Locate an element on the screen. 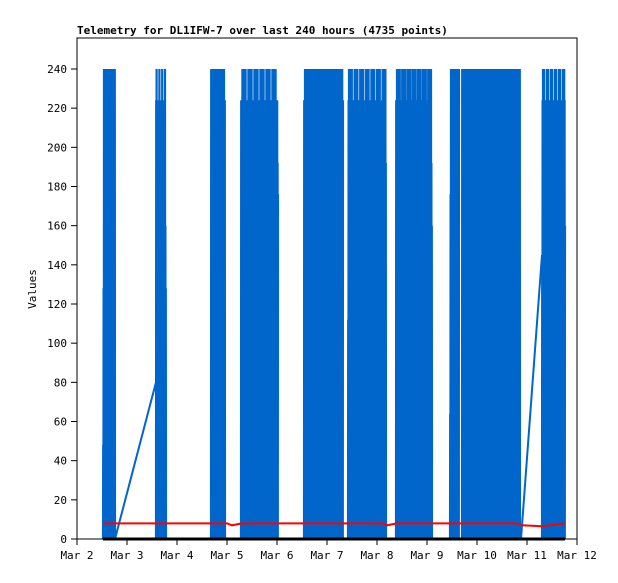 This screenshot has width=618, height=583. y-tick-label: 120 is located at coordinates (57, 304).